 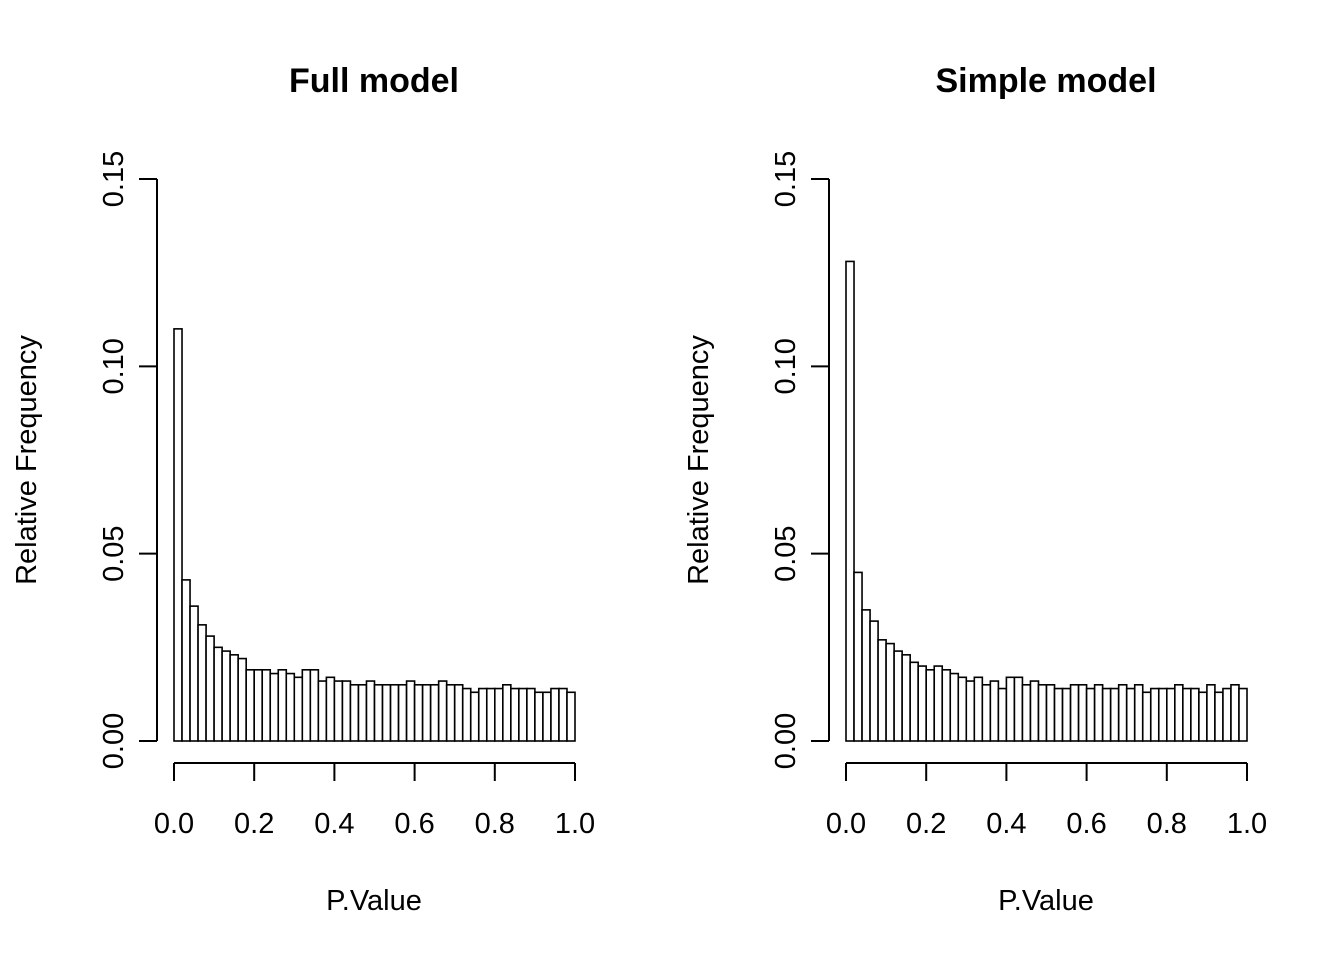 What do you see at coordinates (414, 824) in the screenshot?
I see `x-tick-label: 0.6` at bounding box center [414, 824].